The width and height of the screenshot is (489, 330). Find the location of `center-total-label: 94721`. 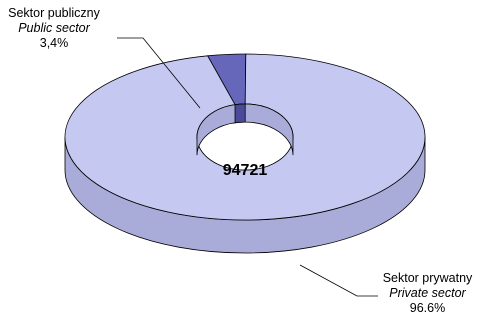

center-total-label: 94721 is located at coordinates (245, 170).